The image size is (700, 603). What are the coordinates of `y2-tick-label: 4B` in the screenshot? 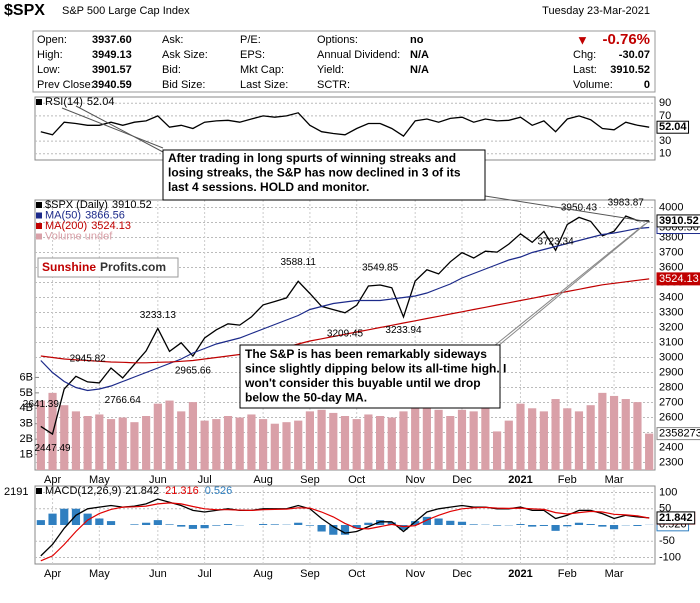 It's located at (26, 408).